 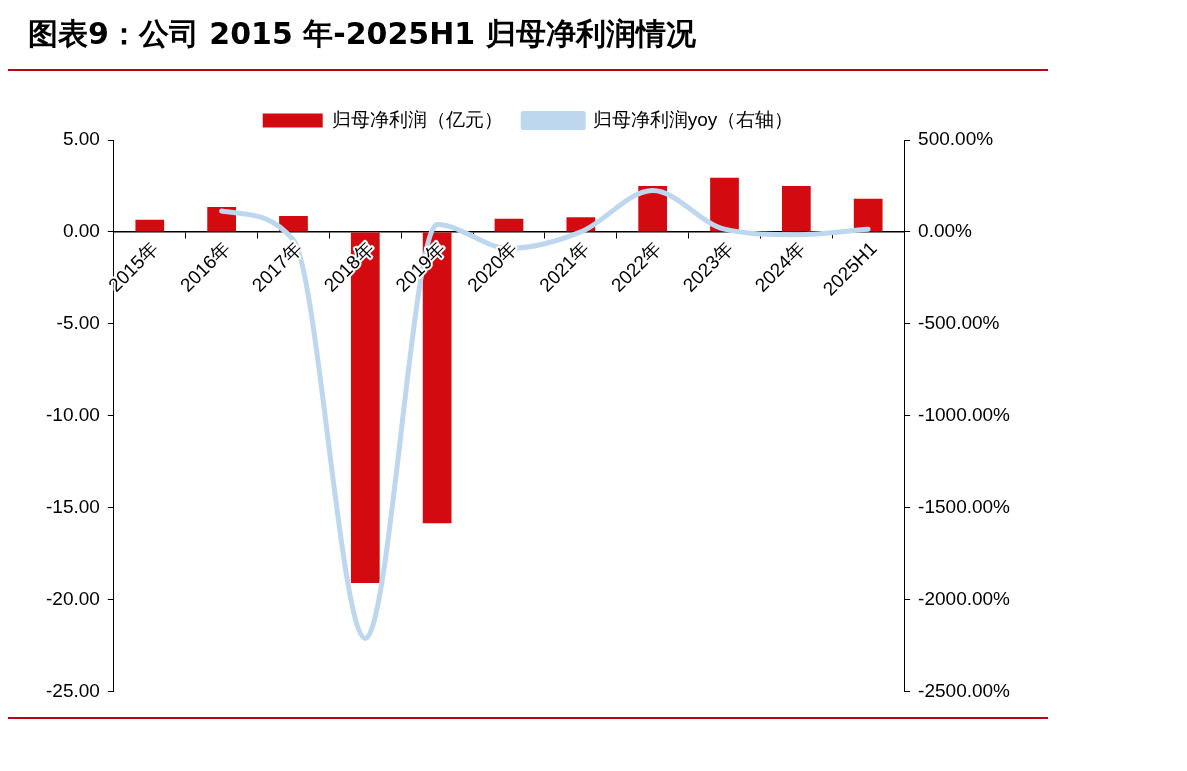 What do you see at coordinates (964, 690) in the screenshot?
I see `y2-tick-label: -2500.00%` at bounding box center [964, 690].